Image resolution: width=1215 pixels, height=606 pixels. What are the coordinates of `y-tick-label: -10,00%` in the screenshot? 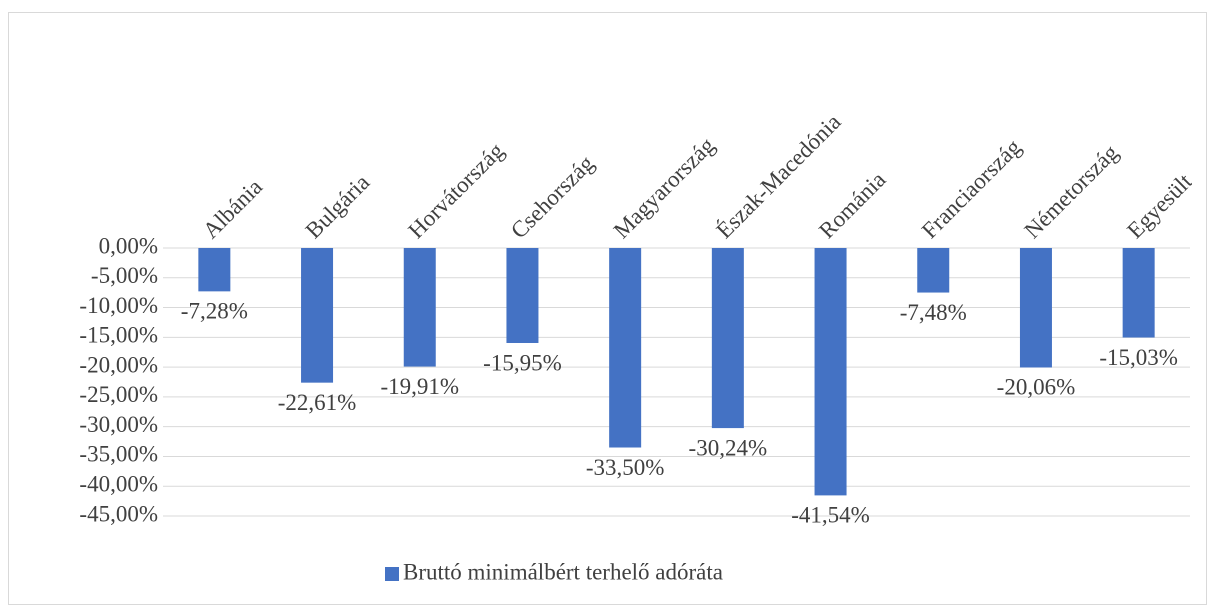 It's located at (118, 305).